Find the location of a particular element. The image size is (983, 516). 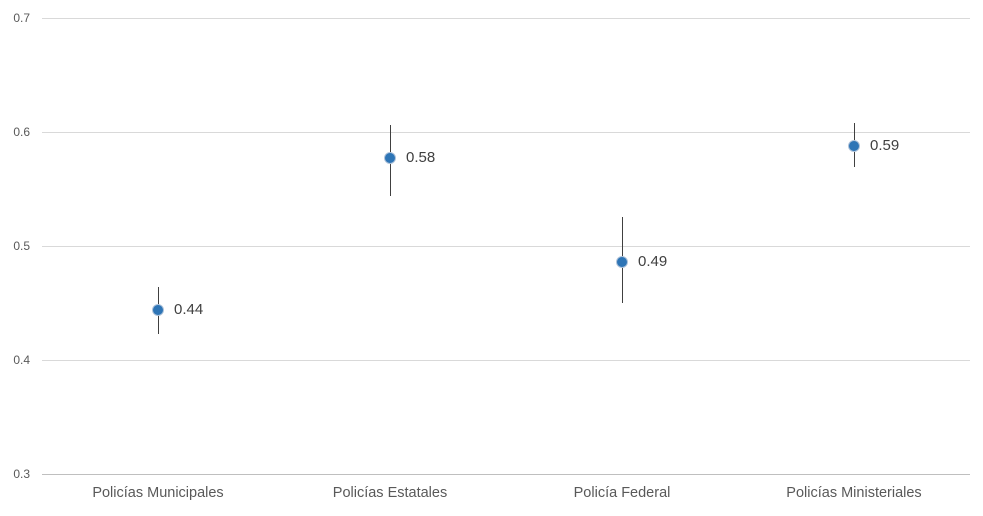

y-tick-label: 0.6 is located at coordinates (21, 132).